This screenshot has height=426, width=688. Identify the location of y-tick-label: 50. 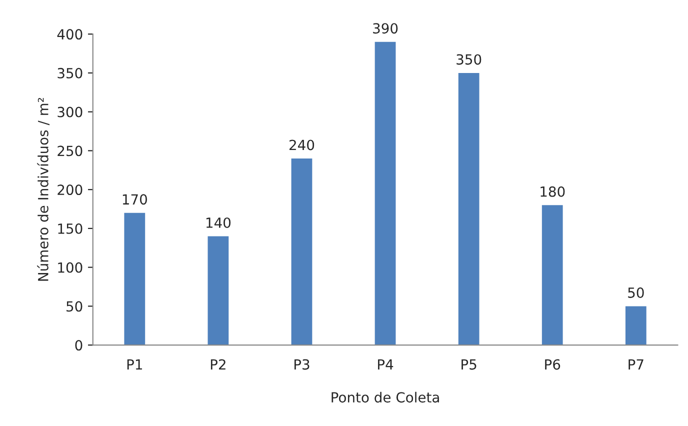
(74, 306).